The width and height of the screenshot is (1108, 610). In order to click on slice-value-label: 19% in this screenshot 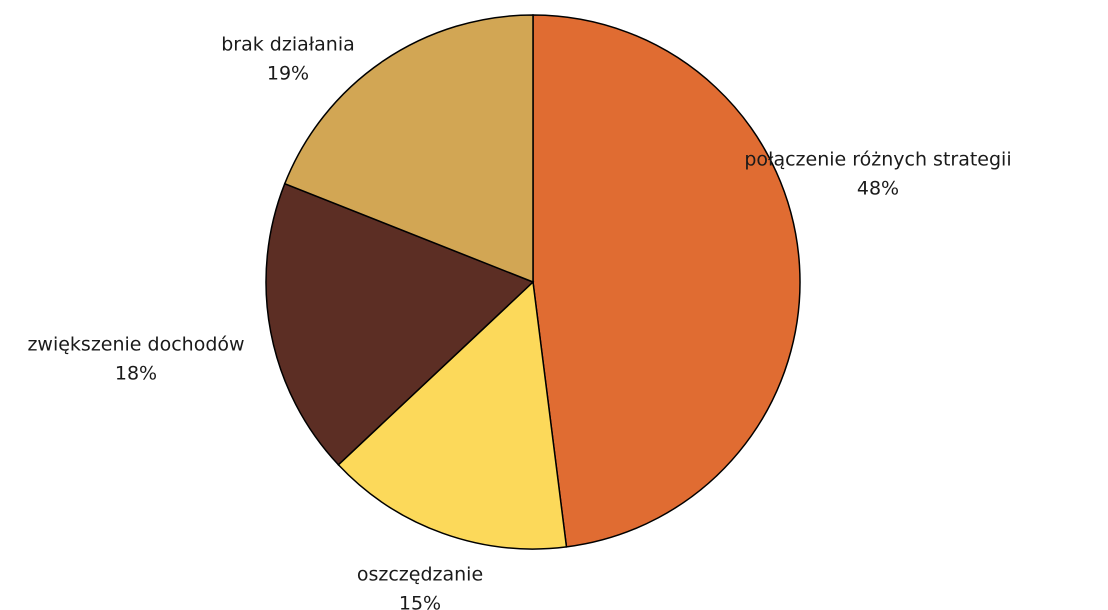, I will do `click(288, 74)`.